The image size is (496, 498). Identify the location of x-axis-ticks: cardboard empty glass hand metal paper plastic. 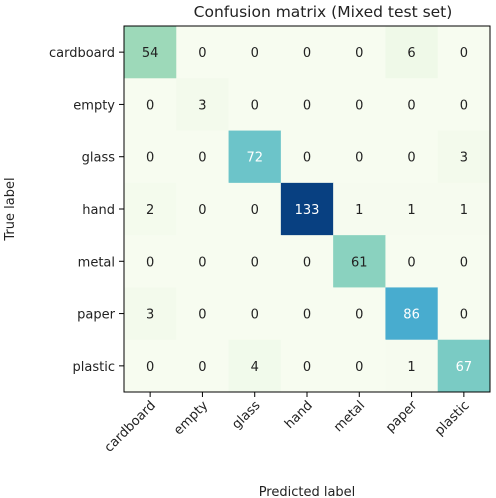
(287, 424).